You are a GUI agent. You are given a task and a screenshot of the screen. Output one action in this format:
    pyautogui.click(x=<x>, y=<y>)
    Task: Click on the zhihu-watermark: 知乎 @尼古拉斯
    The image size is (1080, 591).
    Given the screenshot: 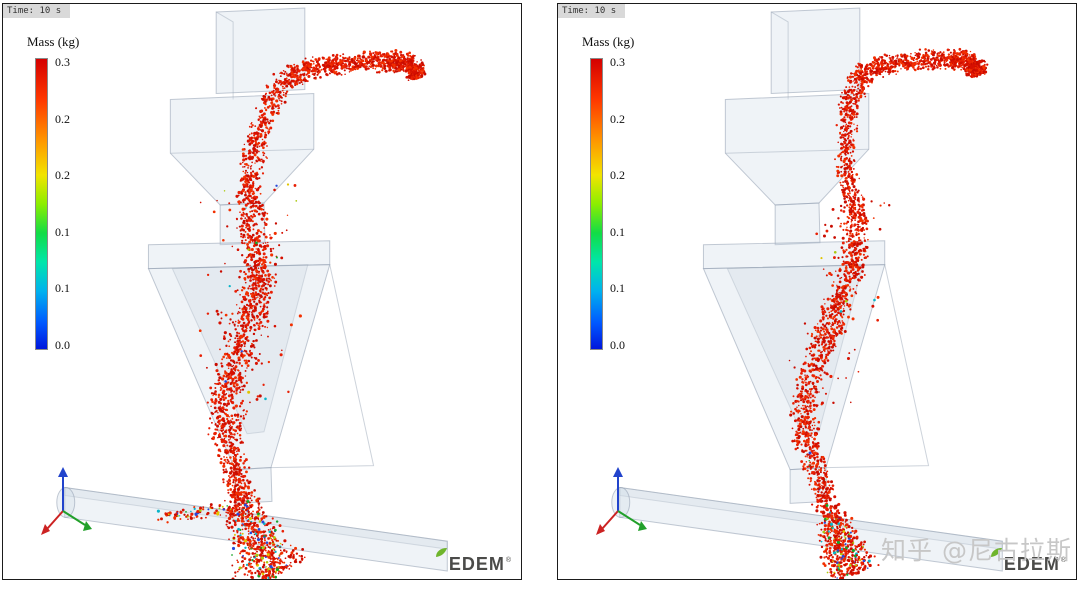 What is the action you would take?
    pyautogui.click(x=976, y=550)
    